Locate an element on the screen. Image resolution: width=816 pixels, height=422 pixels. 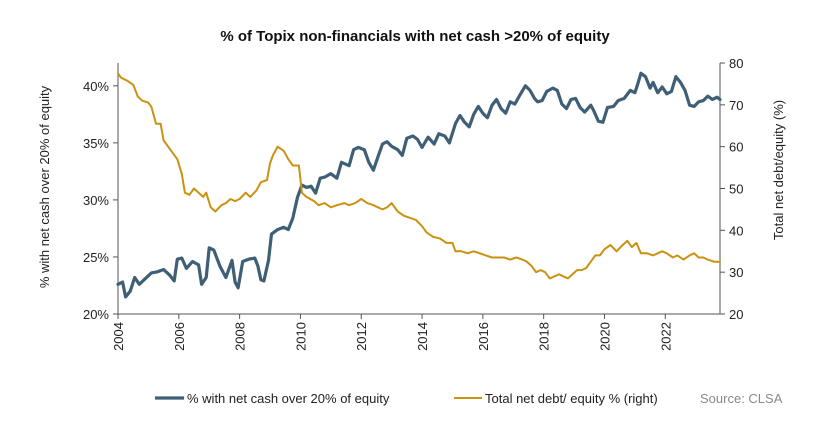
right-y-ticks: 20 30 40 50 60 70 80 is located at coordinates (731, 189).